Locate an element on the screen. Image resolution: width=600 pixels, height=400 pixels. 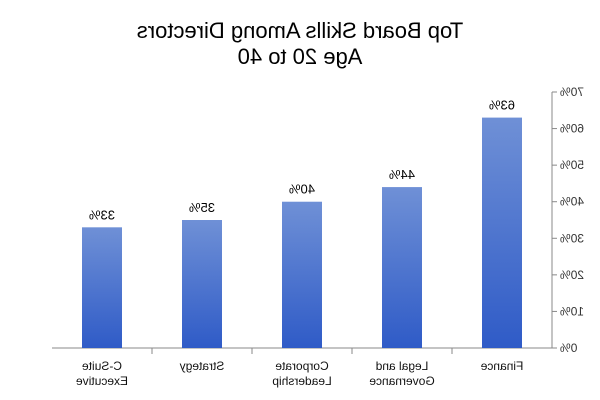
category-label: Legal and is located at coordinates (402, 366).